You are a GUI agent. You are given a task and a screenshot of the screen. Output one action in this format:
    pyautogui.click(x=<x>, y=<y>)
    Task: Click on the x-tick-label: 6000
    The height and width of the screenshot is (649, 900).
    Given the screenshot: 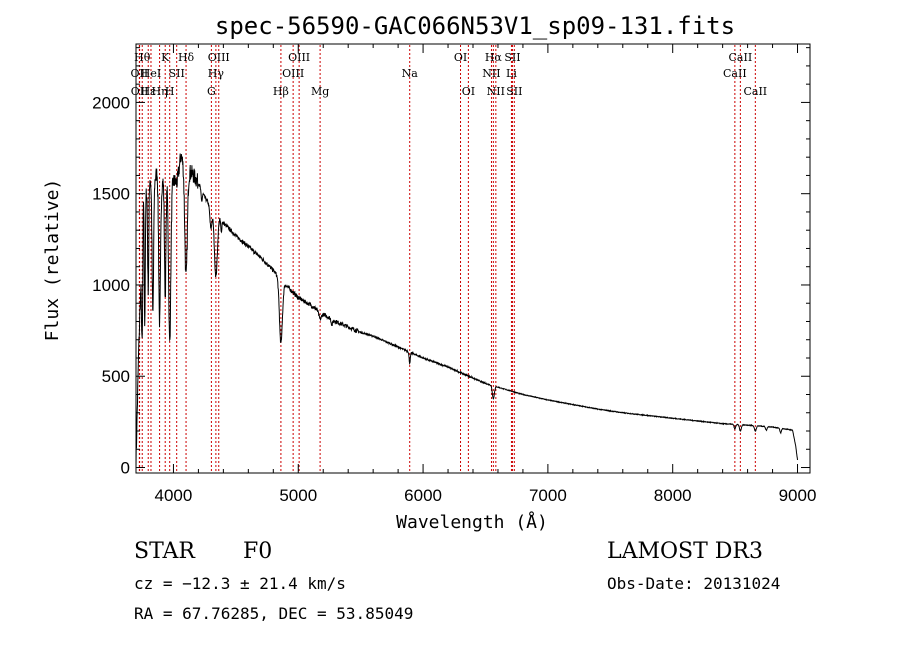 What is the action you would take?
    pyautogui.click(x=423, y=495)
    